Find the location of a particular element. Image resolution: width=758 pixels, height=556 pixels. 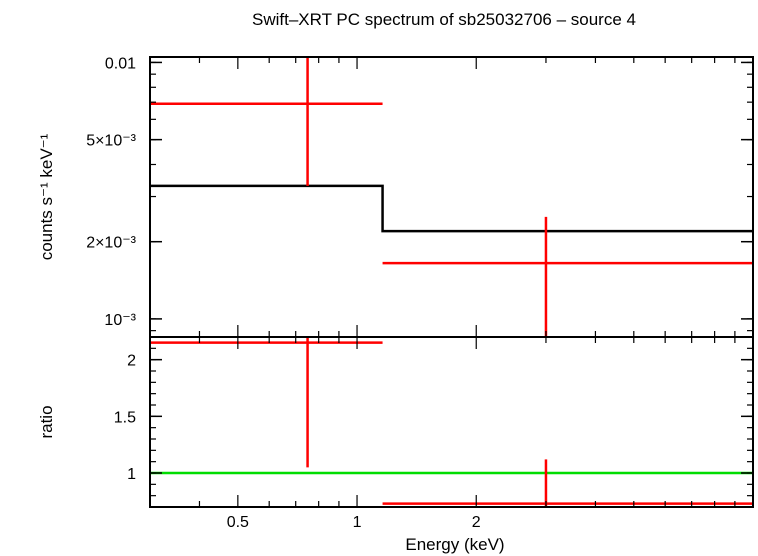

xtick-label-1: 1 is located at coordinates (357, 522).